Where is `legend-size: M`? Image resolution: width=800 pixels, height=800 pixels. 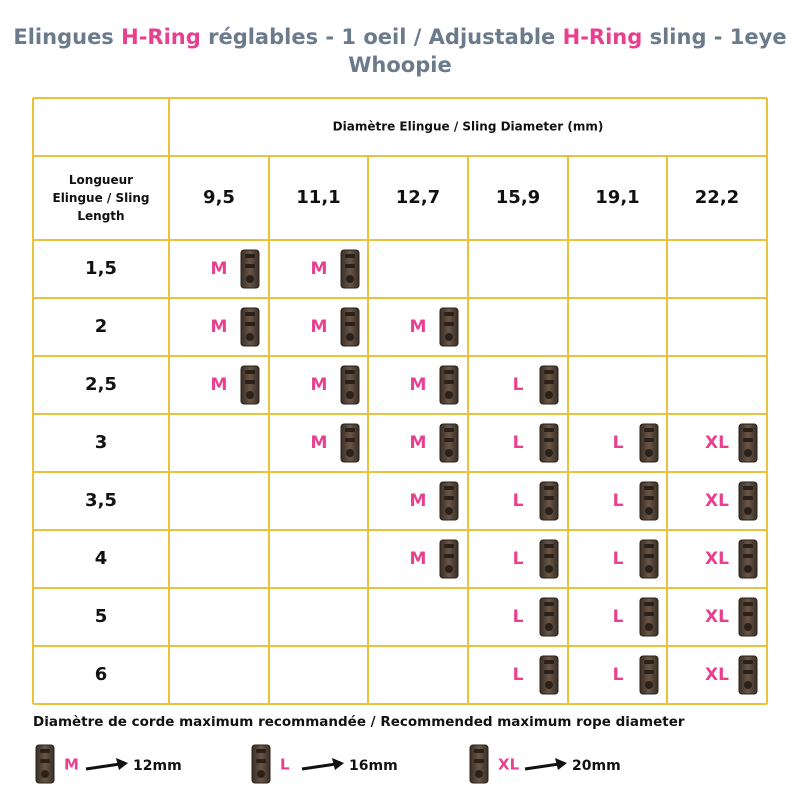 legend-size: M is located at coordinates (71, 765).